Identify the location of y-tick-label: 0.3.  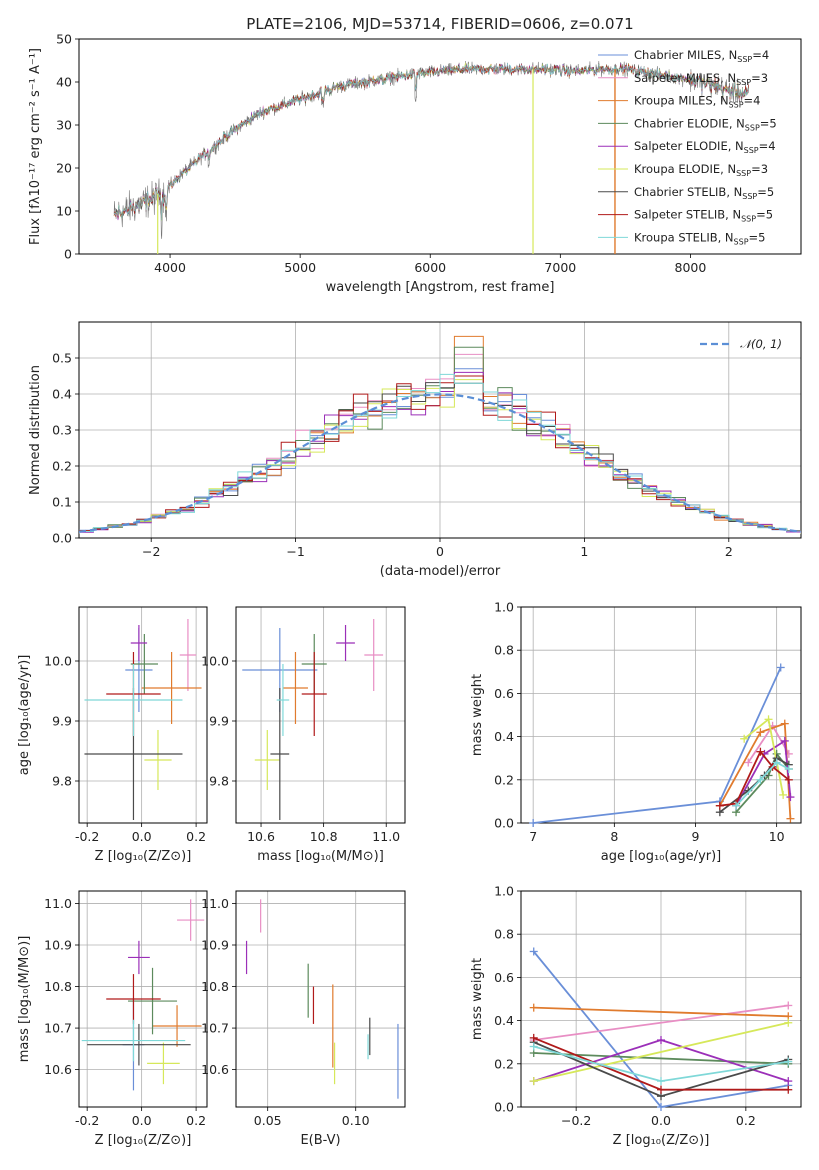
(62, 430).